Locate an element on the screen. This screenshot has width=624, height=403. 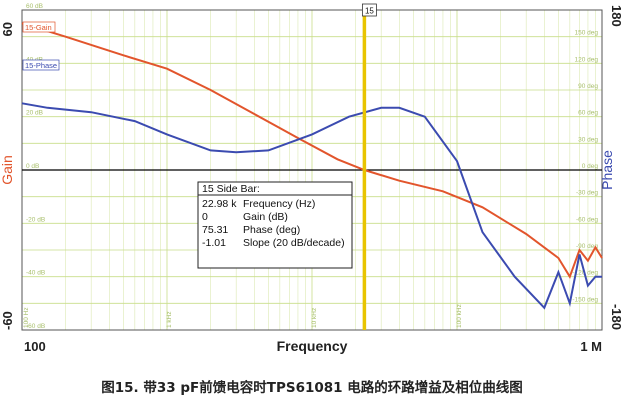
x-max-label: 1 M is located at coordinates (591, 346).